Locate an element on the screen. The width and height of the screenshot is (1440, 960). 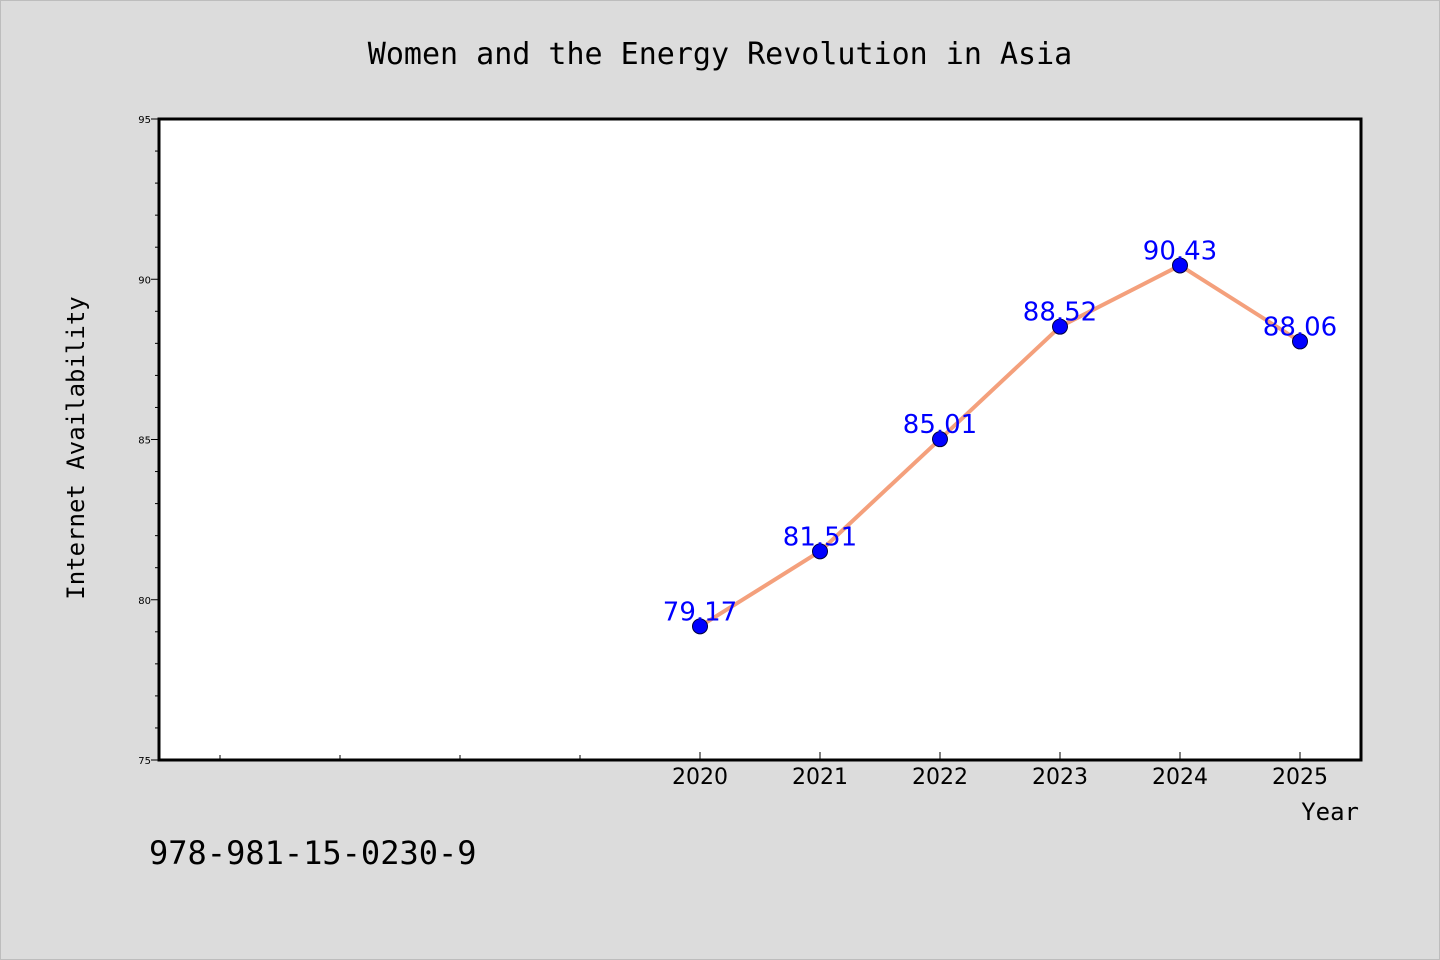
x-tick-label: 2022 is located at coordinates (940, 777).